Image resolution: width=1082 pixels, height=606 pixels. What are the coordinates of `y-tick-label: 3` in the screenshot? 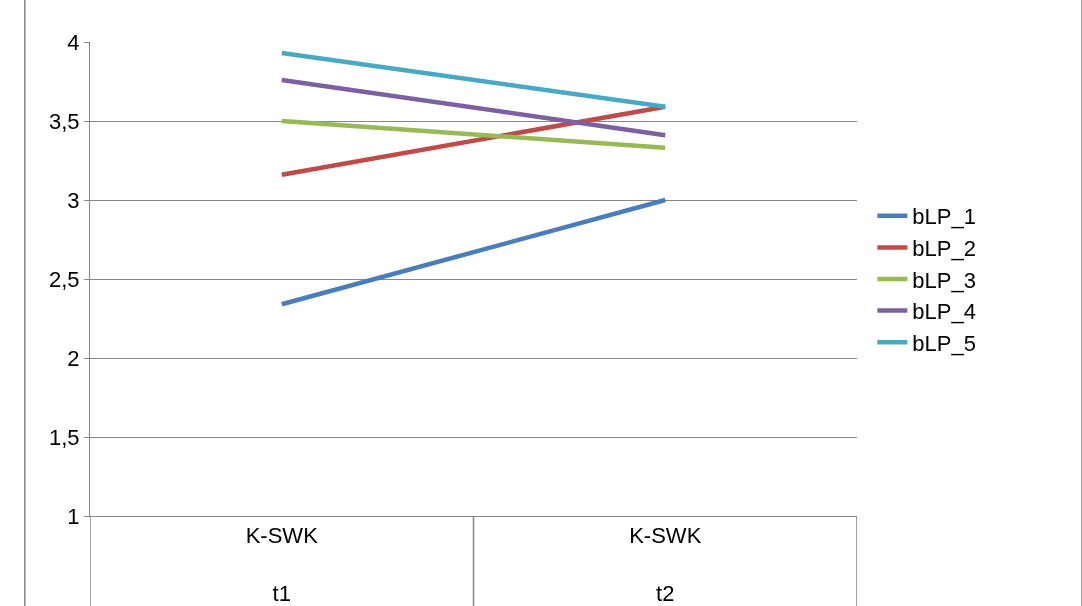 It's located at (73, 200).